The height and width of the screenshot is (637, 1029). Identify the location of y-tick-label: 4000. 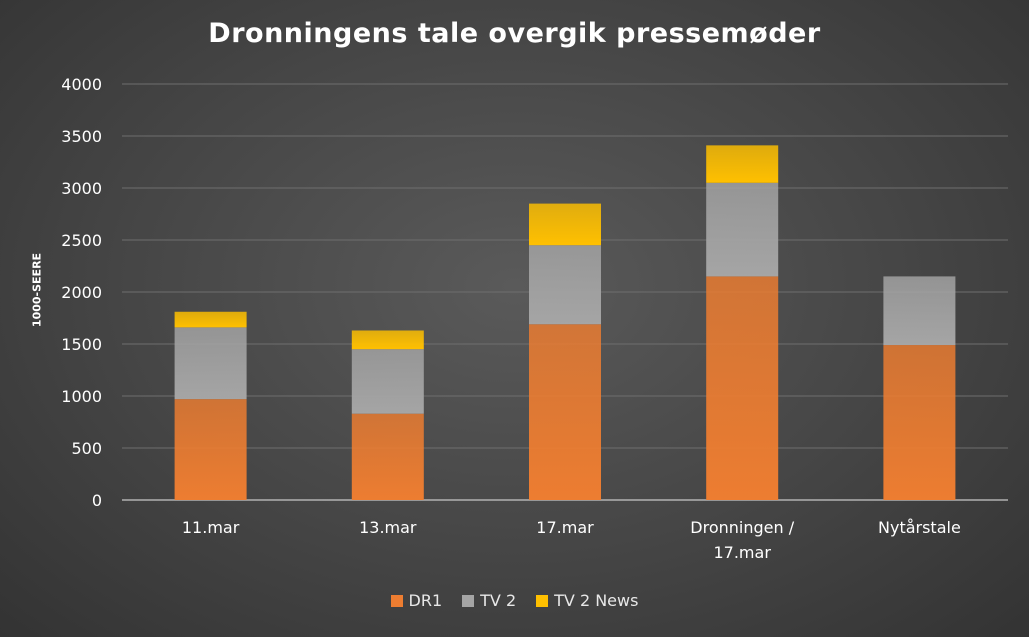
(81, 84).